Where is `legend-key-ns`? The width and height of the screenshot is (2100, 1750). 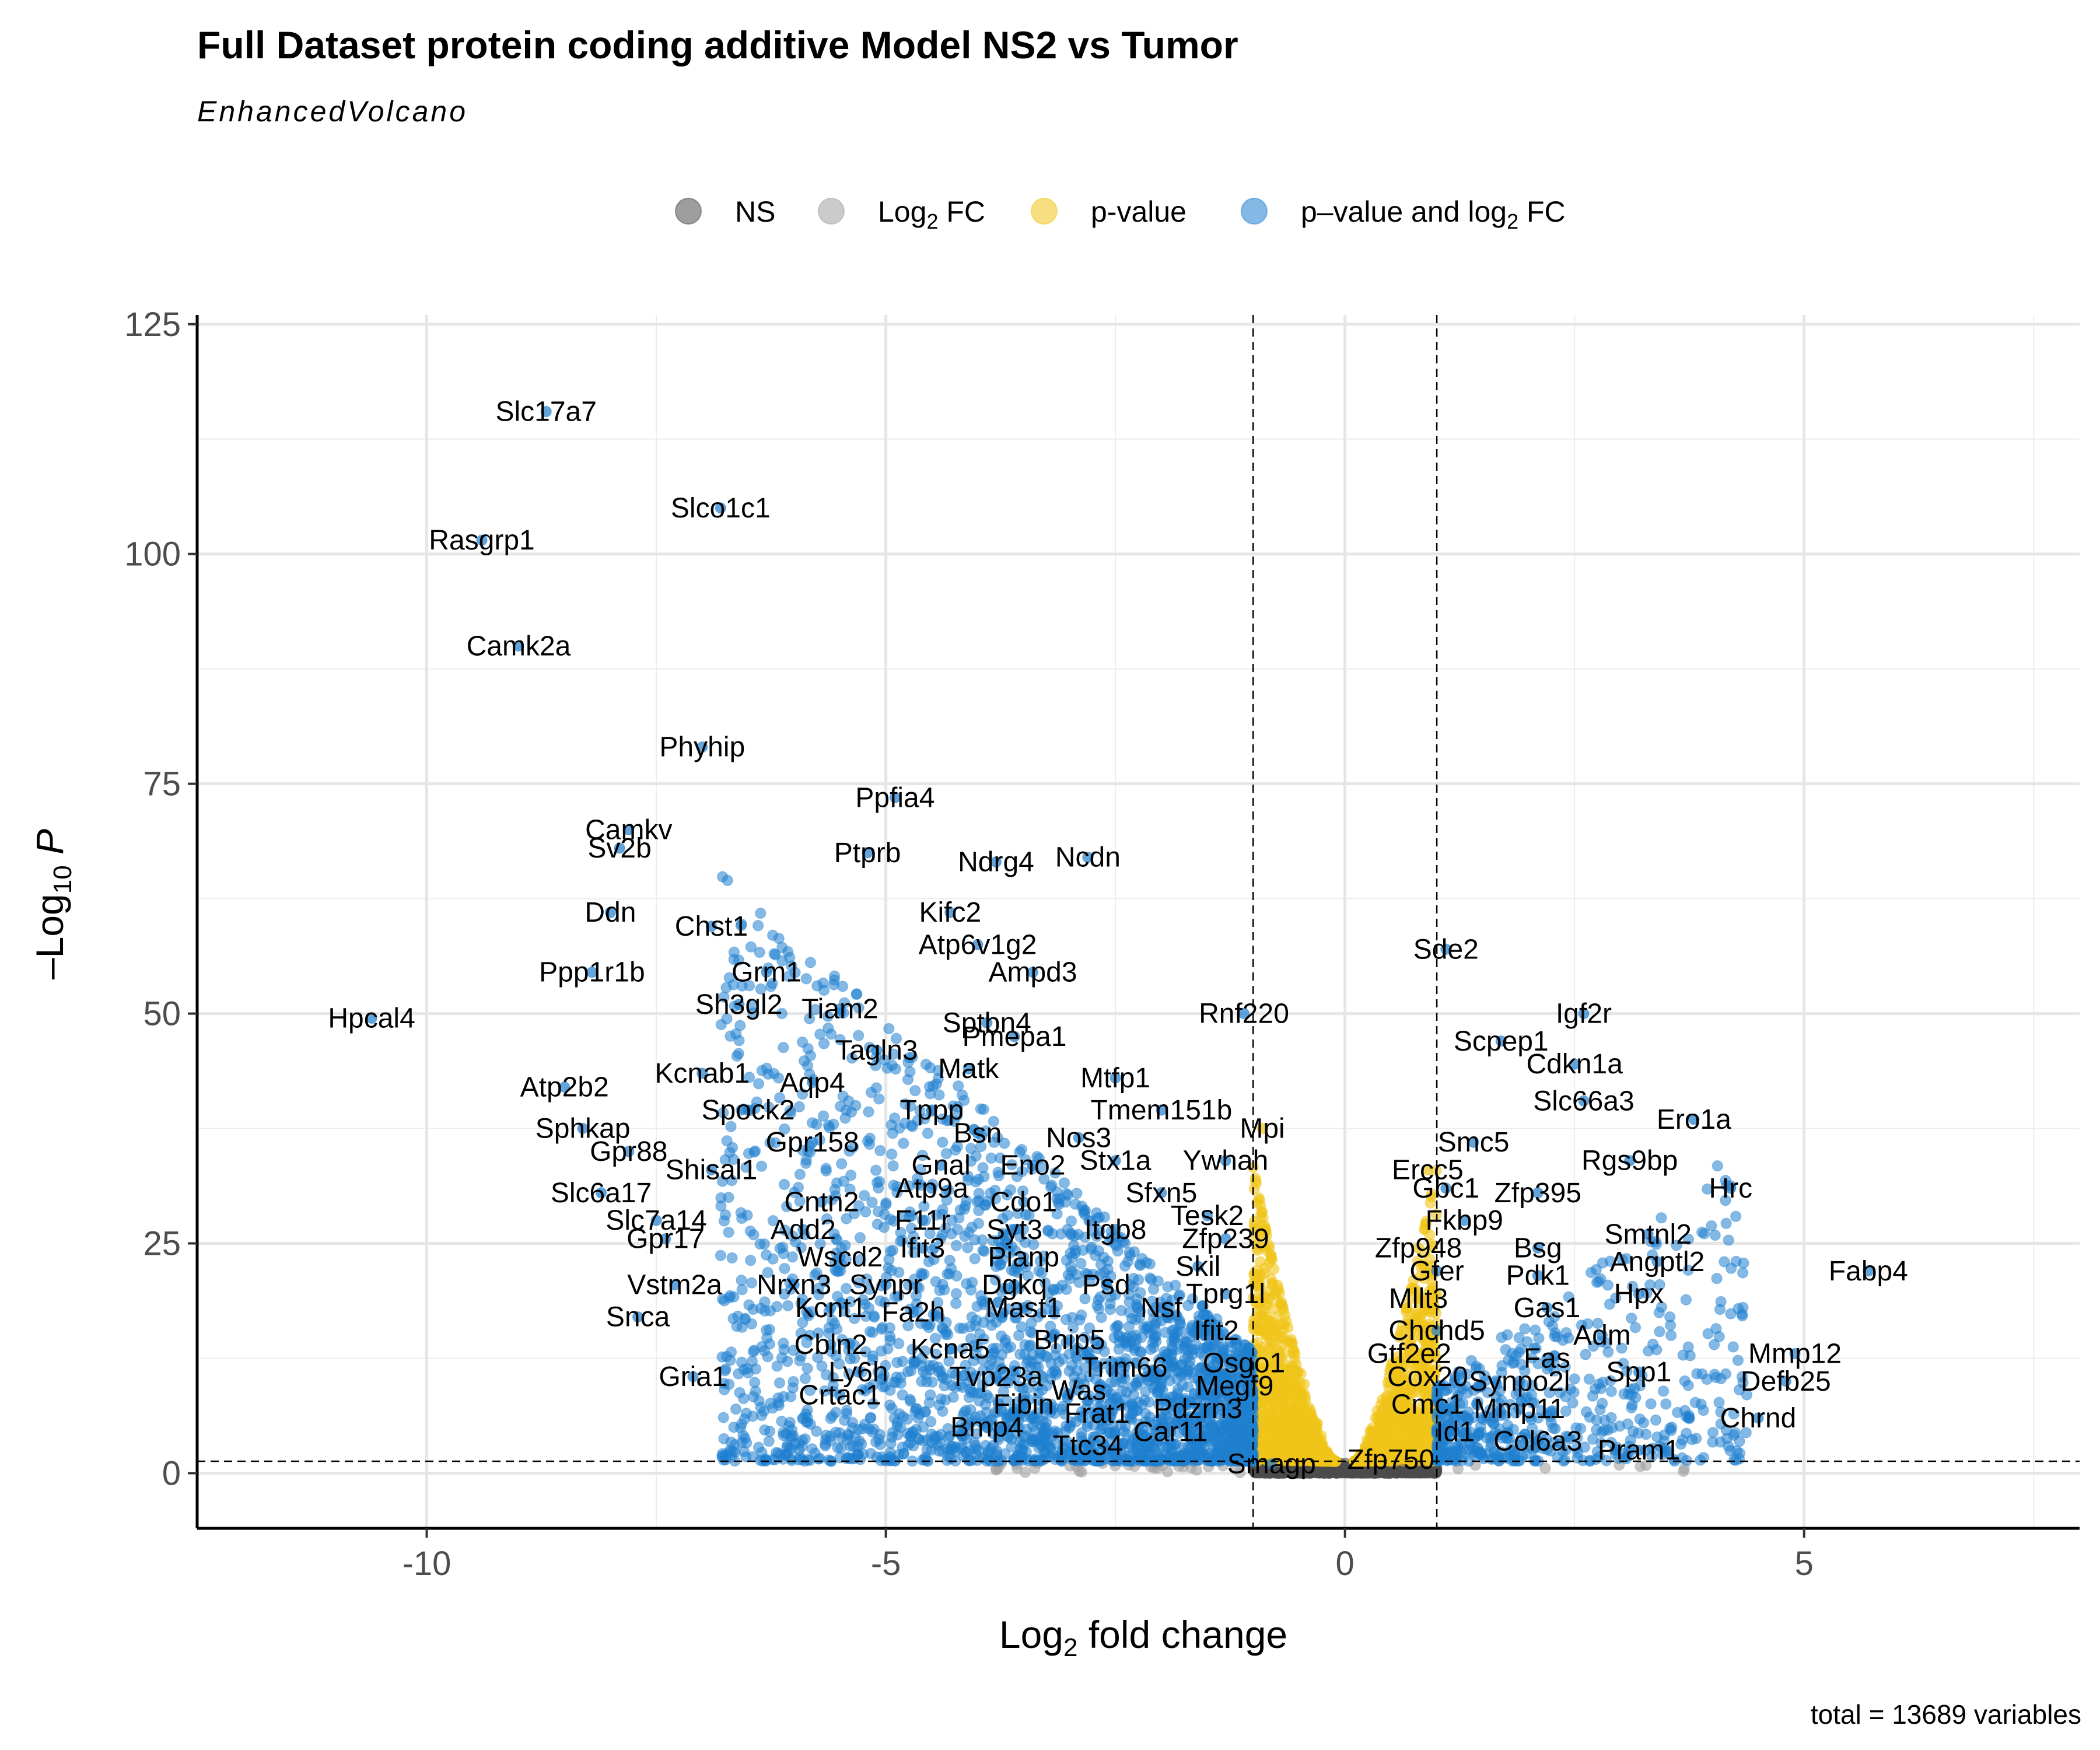
legend-key-ns is located at coordinates (688, 211).